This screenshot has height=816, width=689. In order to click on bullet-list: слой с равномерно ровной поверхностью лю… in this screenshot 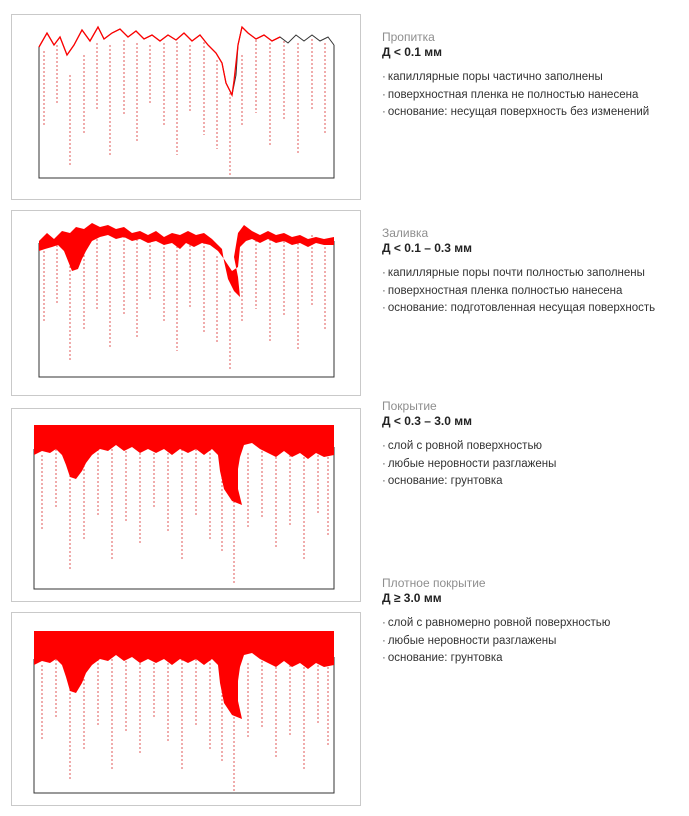, I will do `click(496, 641)`.